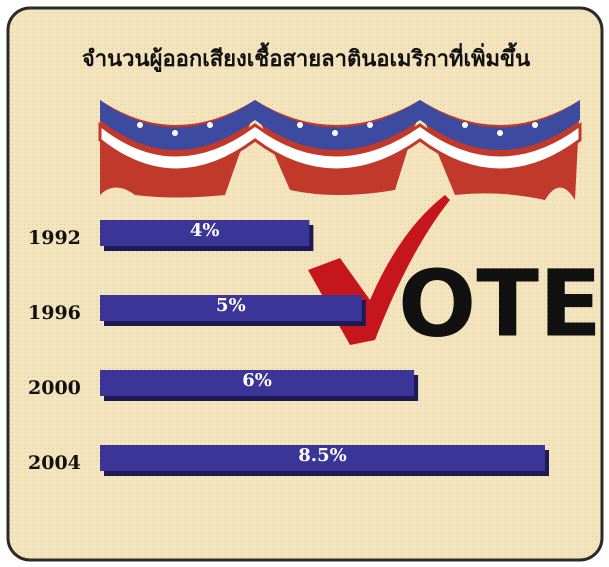 This screenshot has width=609, height=567. I want to click on value-label: 8.5%, so click(322, 455).